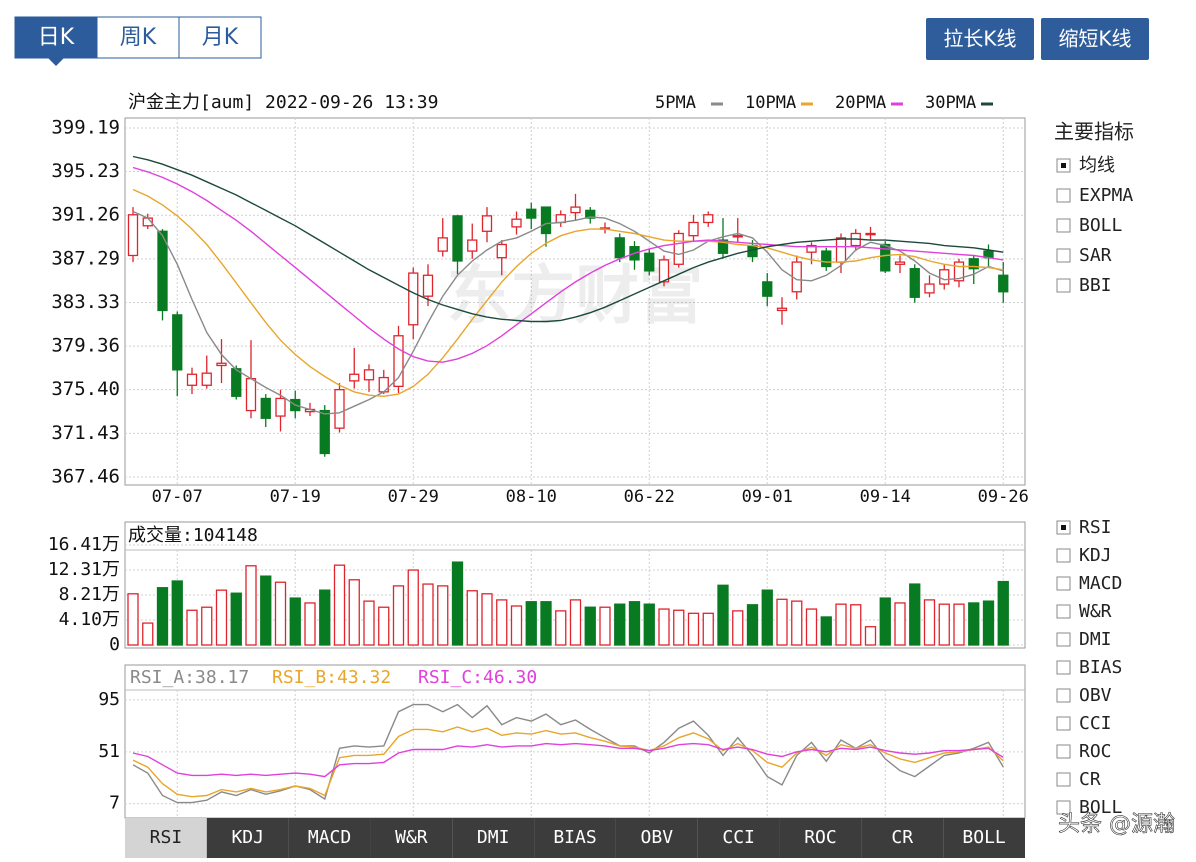 The image size is (1196, 862). I want to click on legend-label: 10PMA, so click(770, 103).